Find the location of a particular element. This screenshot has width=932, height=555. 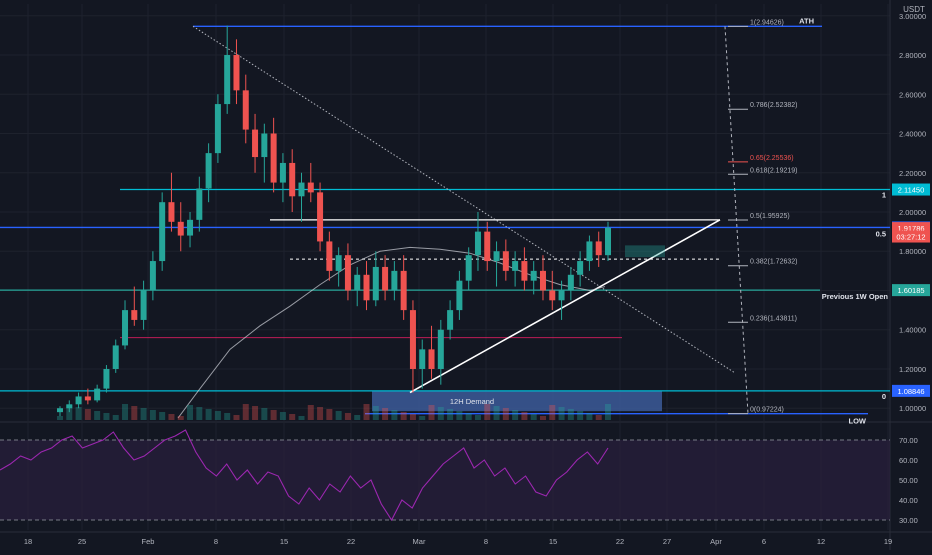

x-tick-label: 6 is located at coordinates (764, 541).